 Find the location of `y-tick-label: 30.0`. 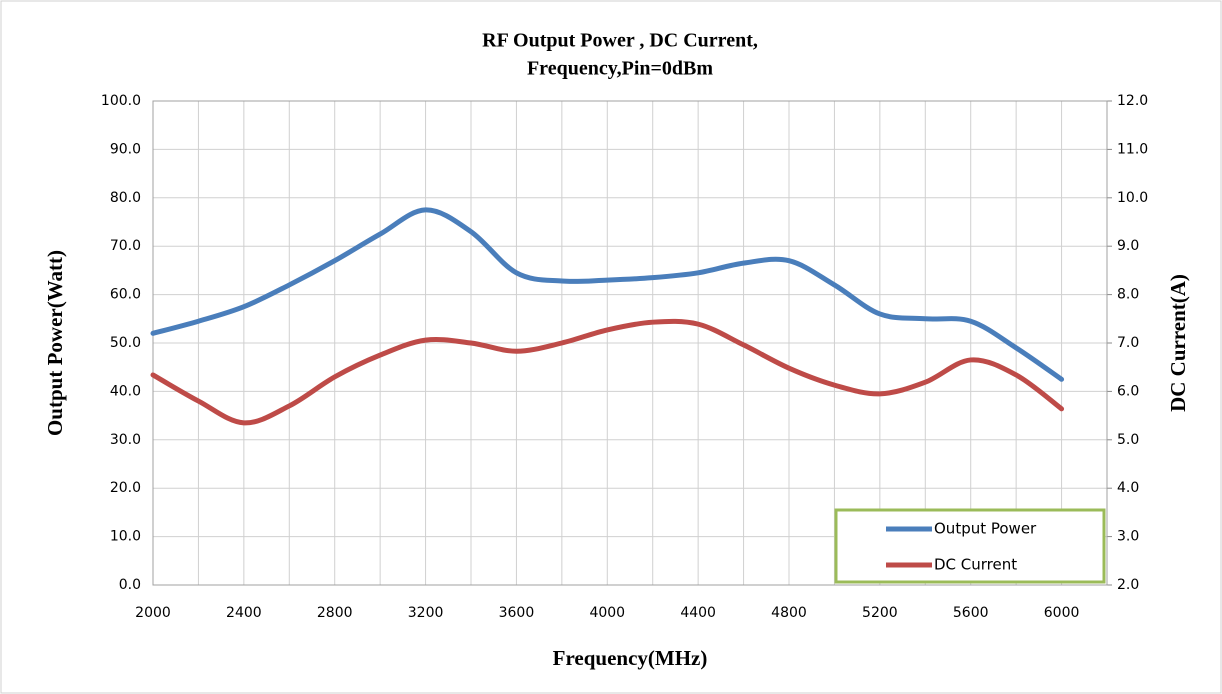

y-tick-label: 30.0 is located at coordinates (125, 440).